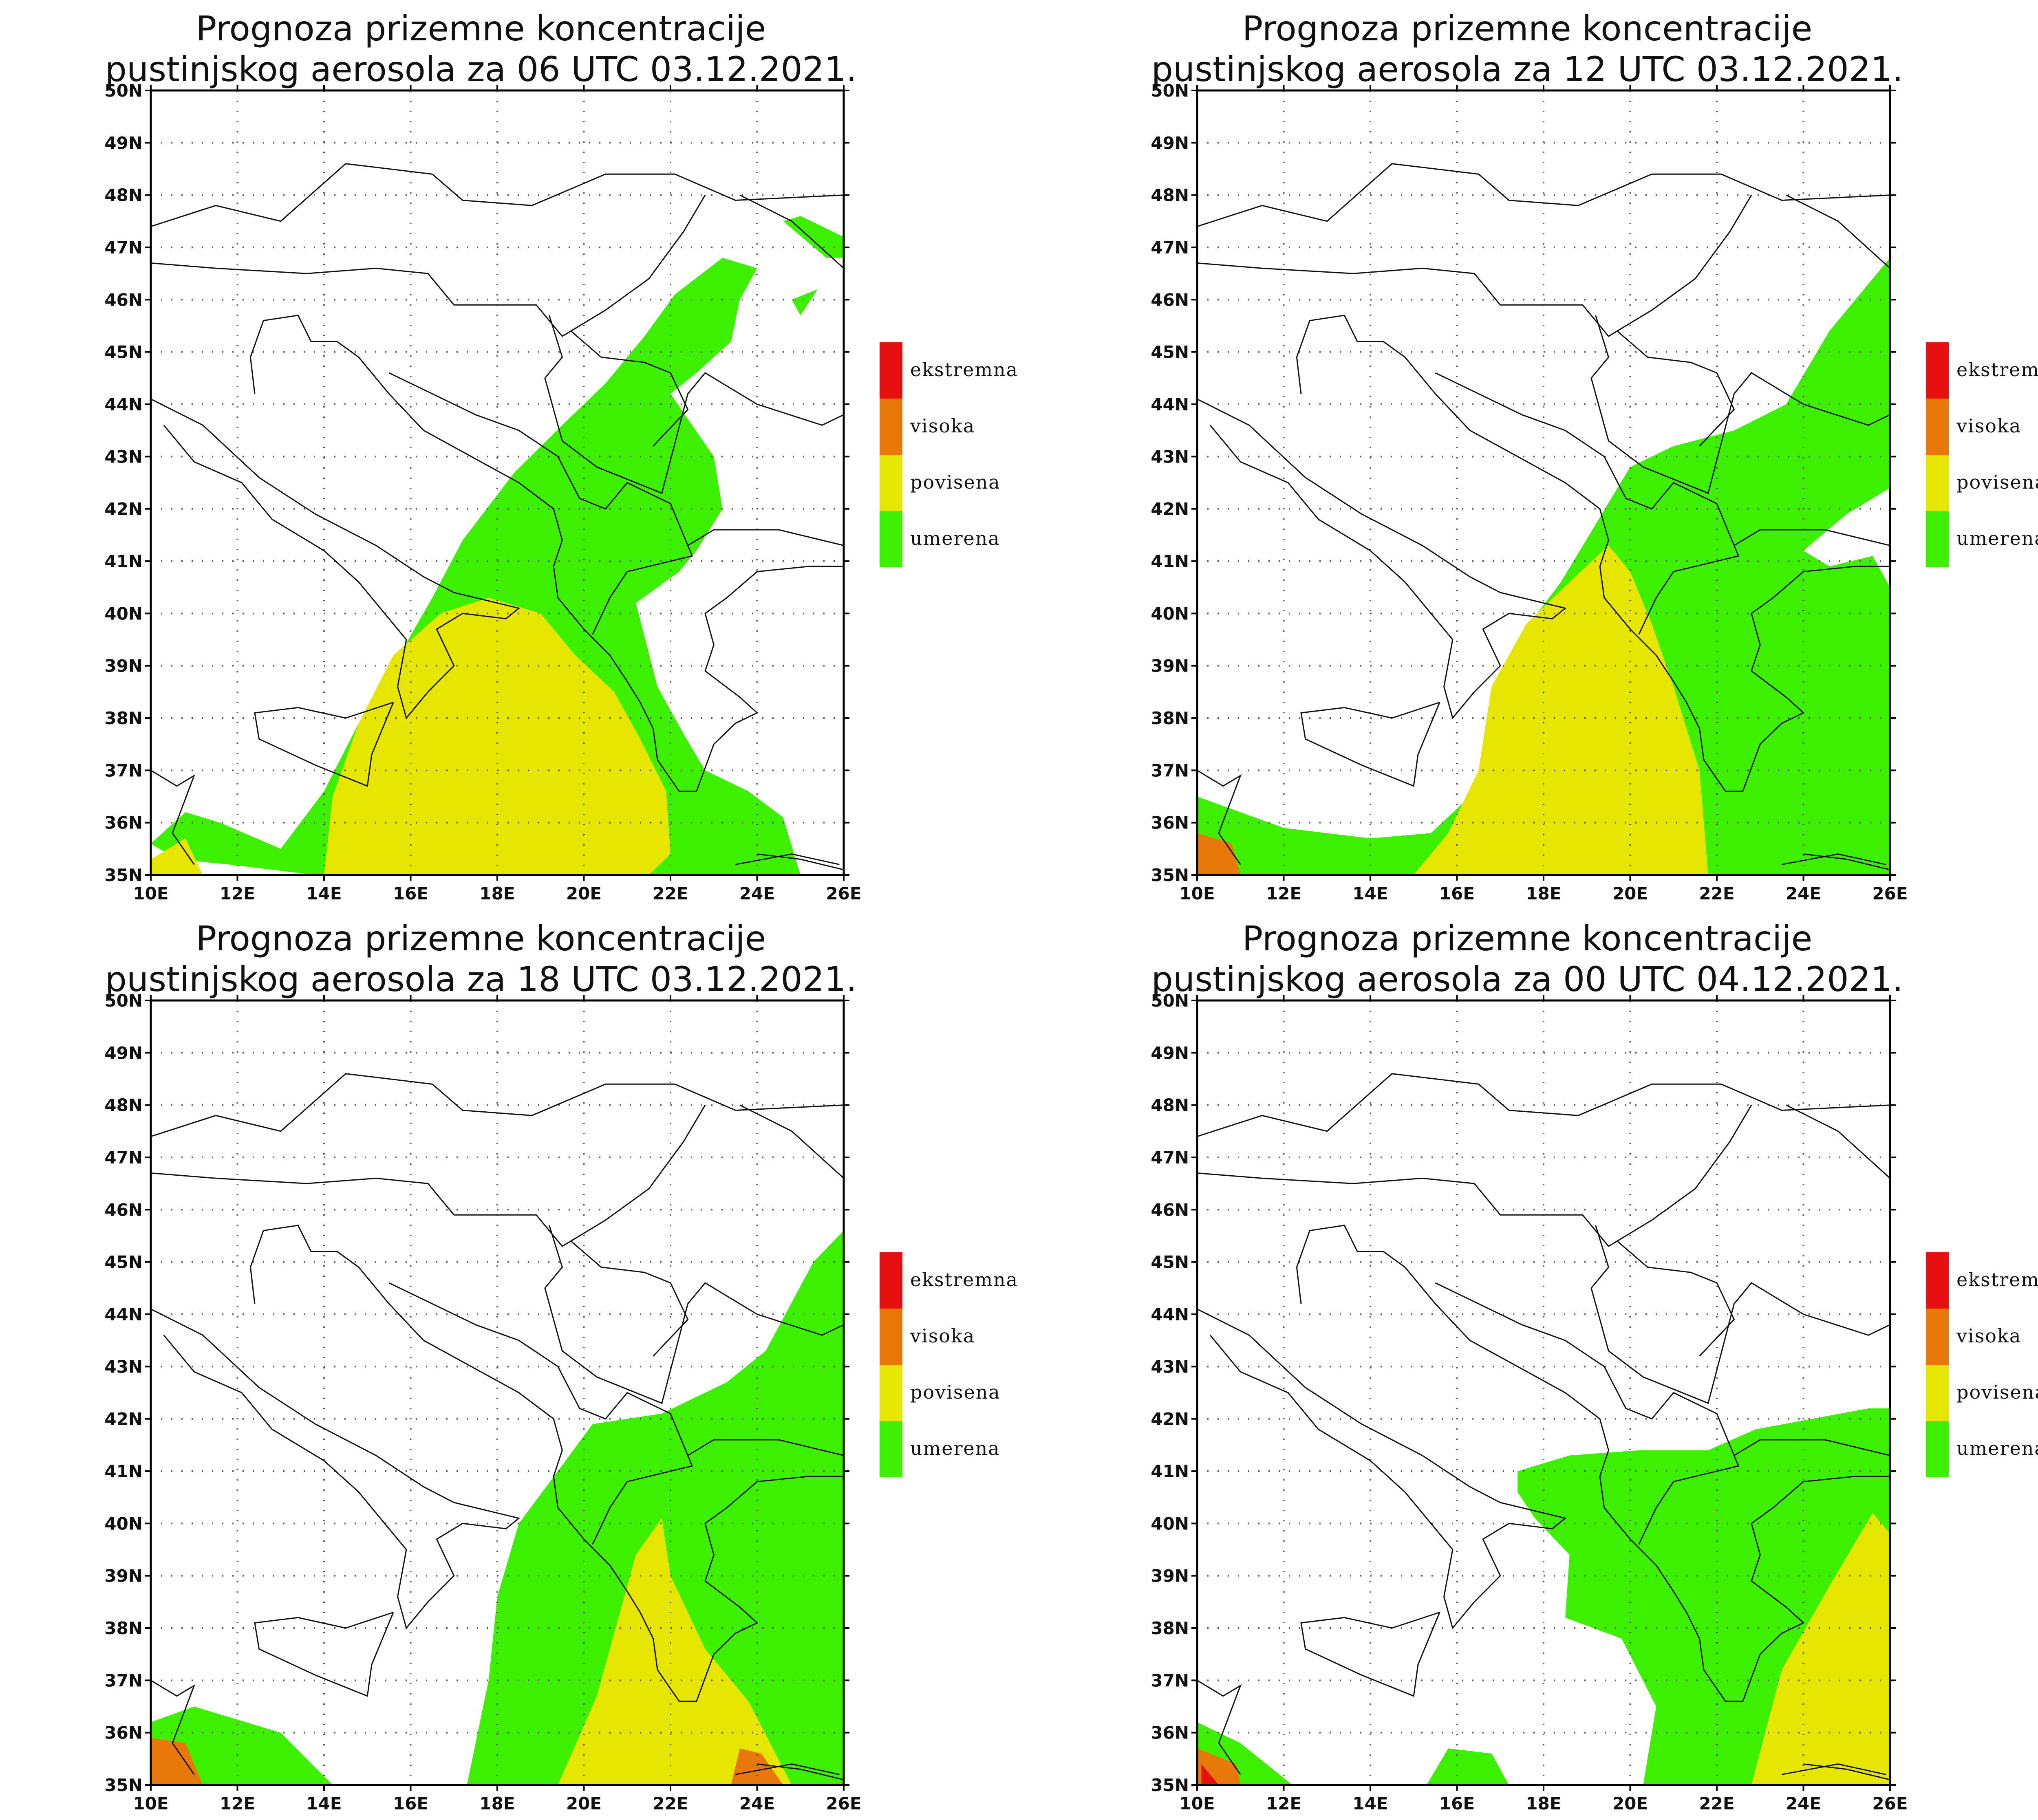 This screenshot has height=1820, width=2038. Describe the element at coordinates (124, 1001) in the screenshot. I see `lat-label: 50N` at that location.